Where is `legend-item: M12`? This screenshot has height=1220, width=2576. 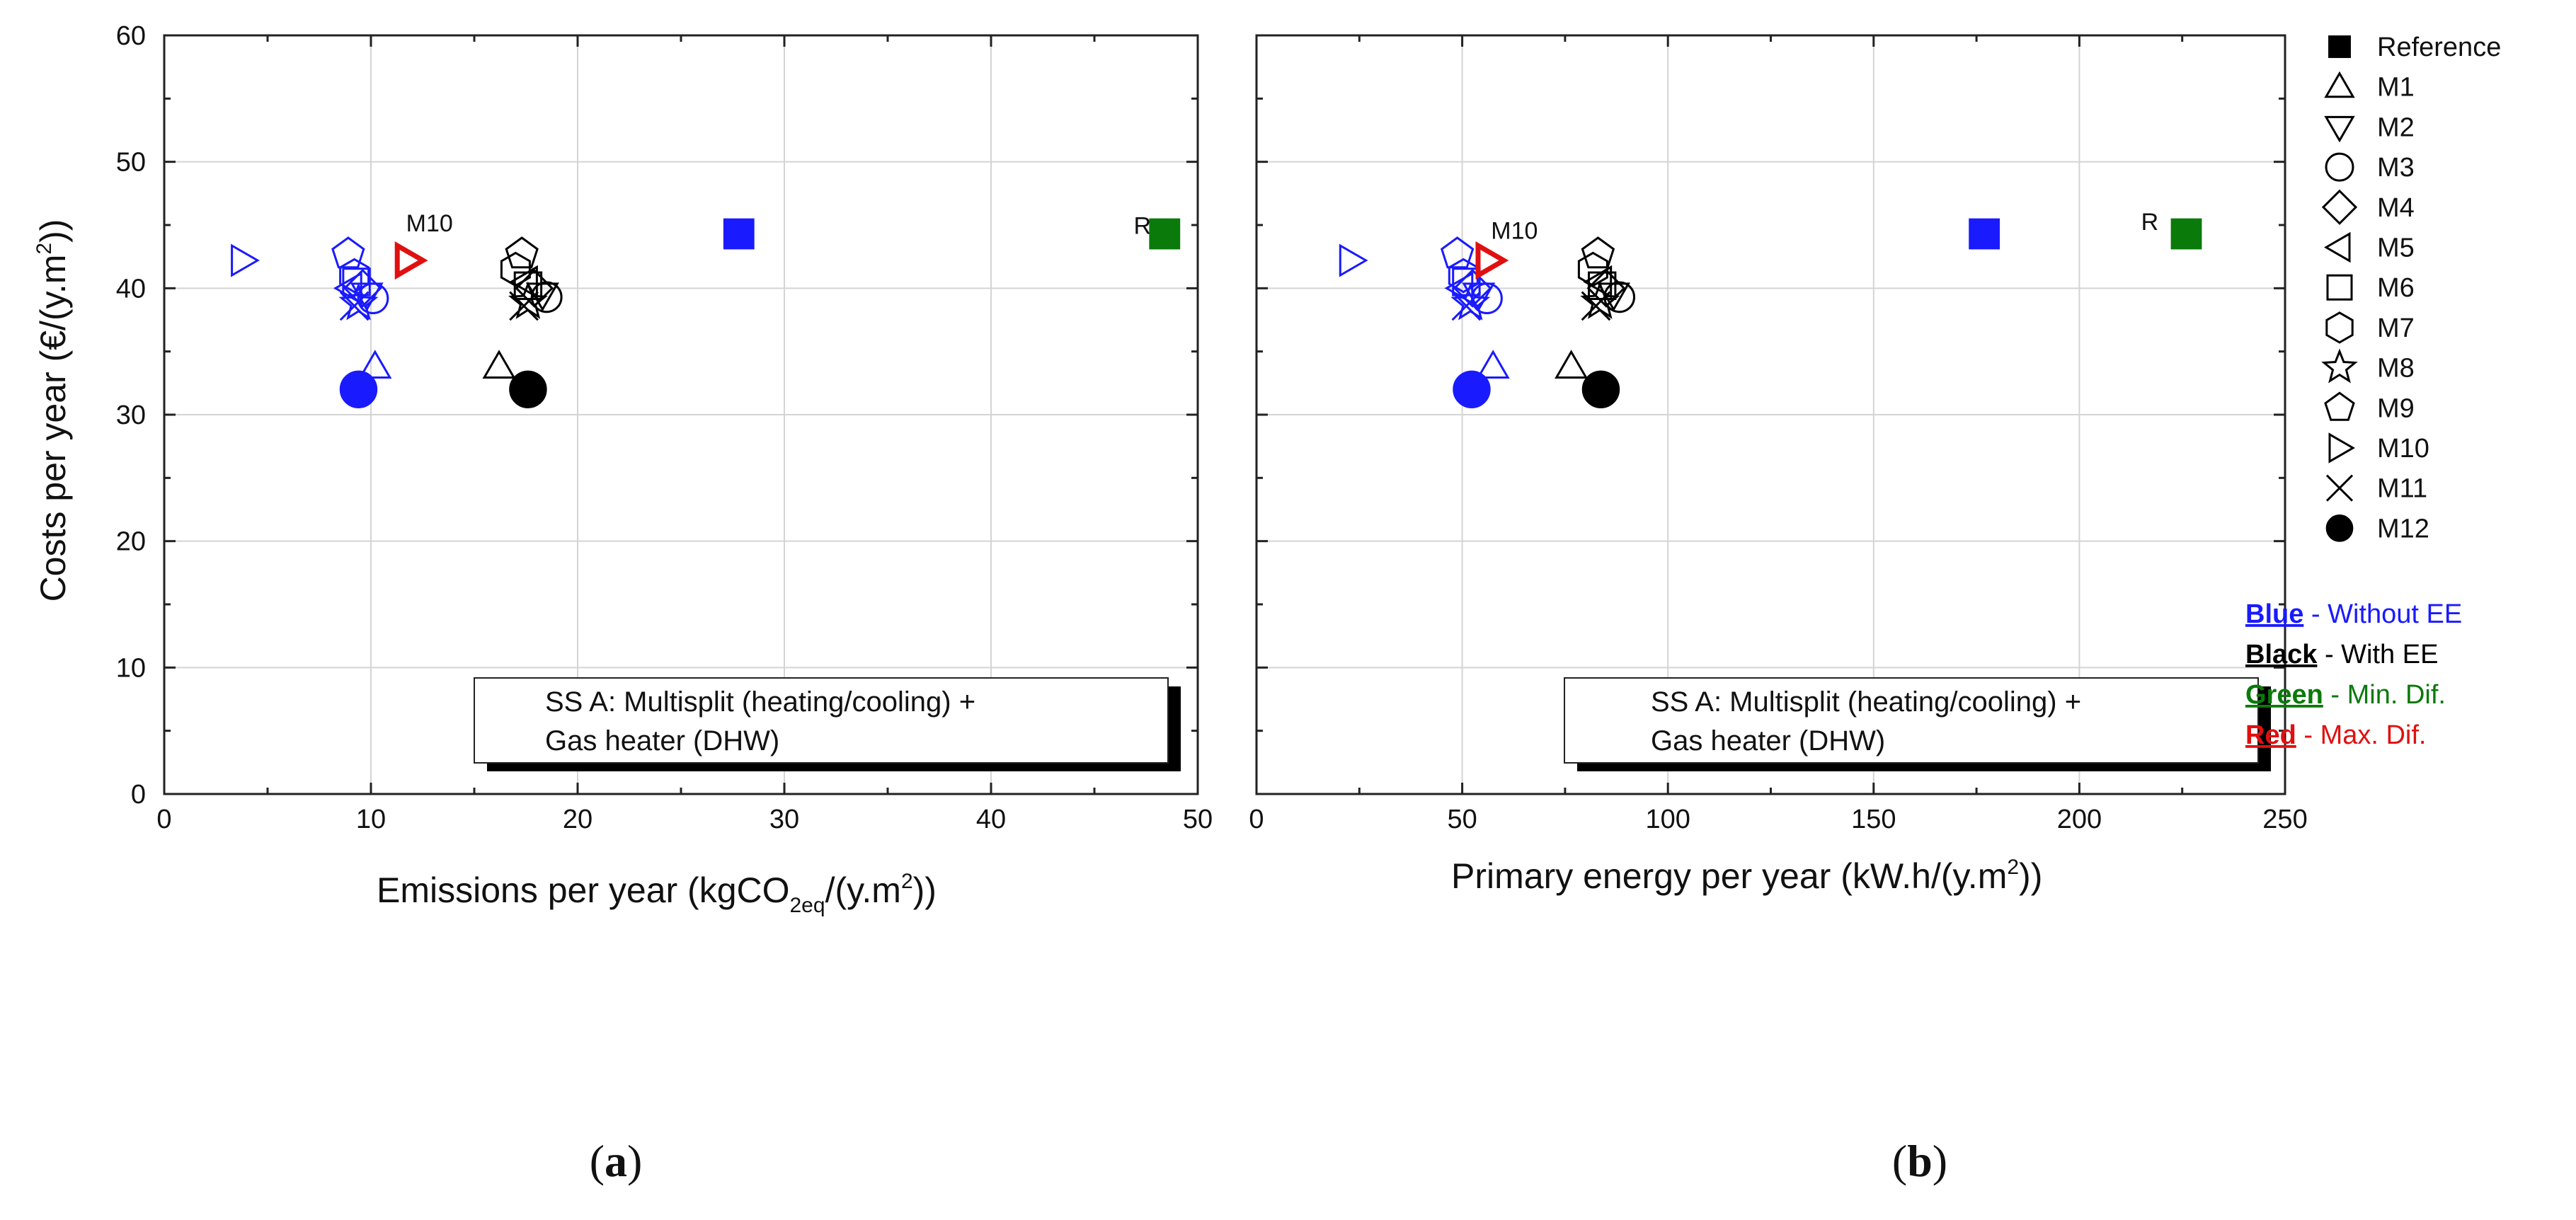
legend-item: M12 is located at coordinates (2377, 528).